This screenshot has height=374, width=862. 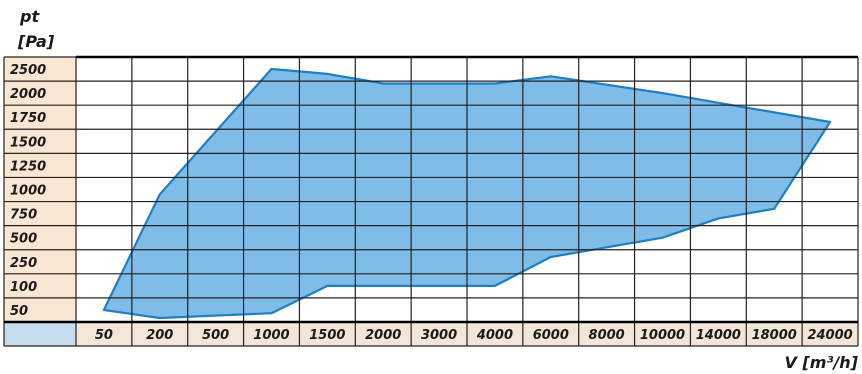 What do you see at coordinates (19, 311) in the screenshot?
I see `y-tick-label: 50` at bounding box center [19, 311].